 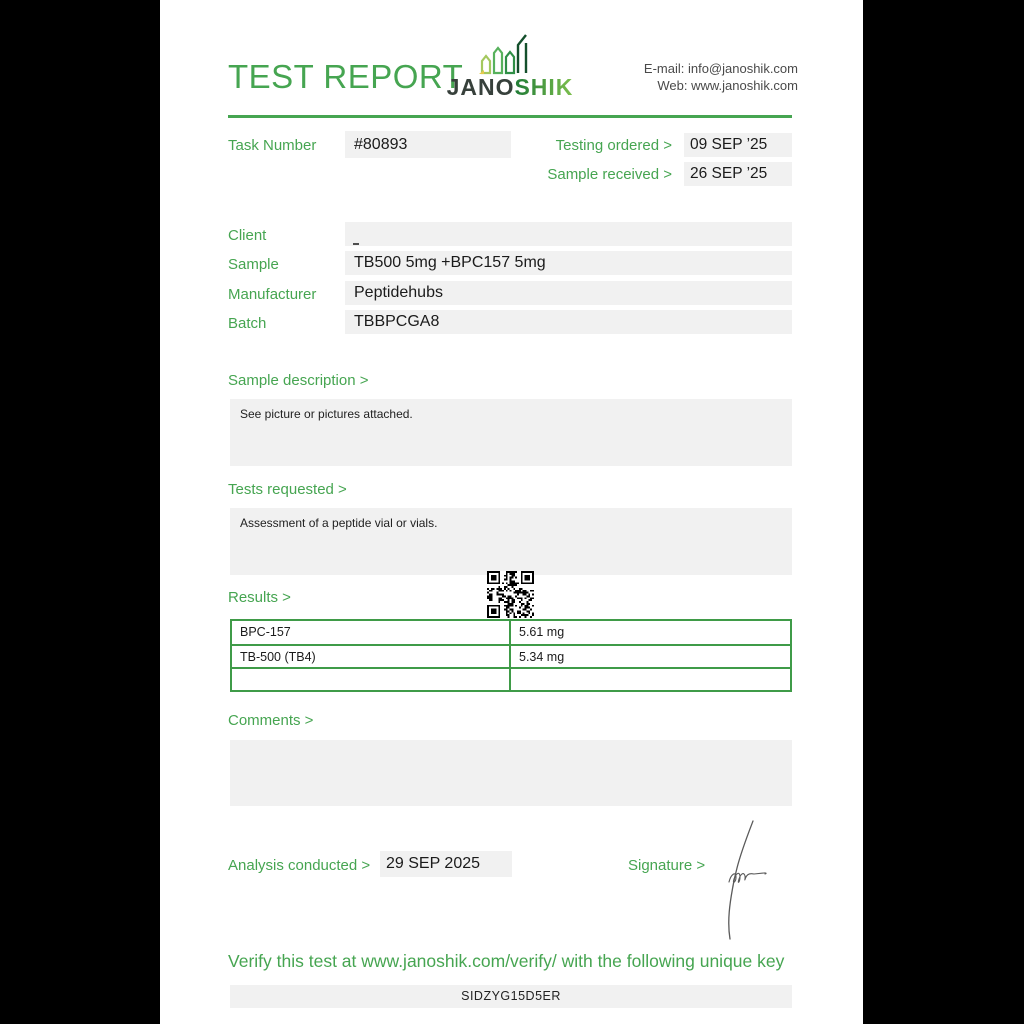 I want to click on testing-ordered-field: 09 SEP ’25, so click(x=738, y=145).